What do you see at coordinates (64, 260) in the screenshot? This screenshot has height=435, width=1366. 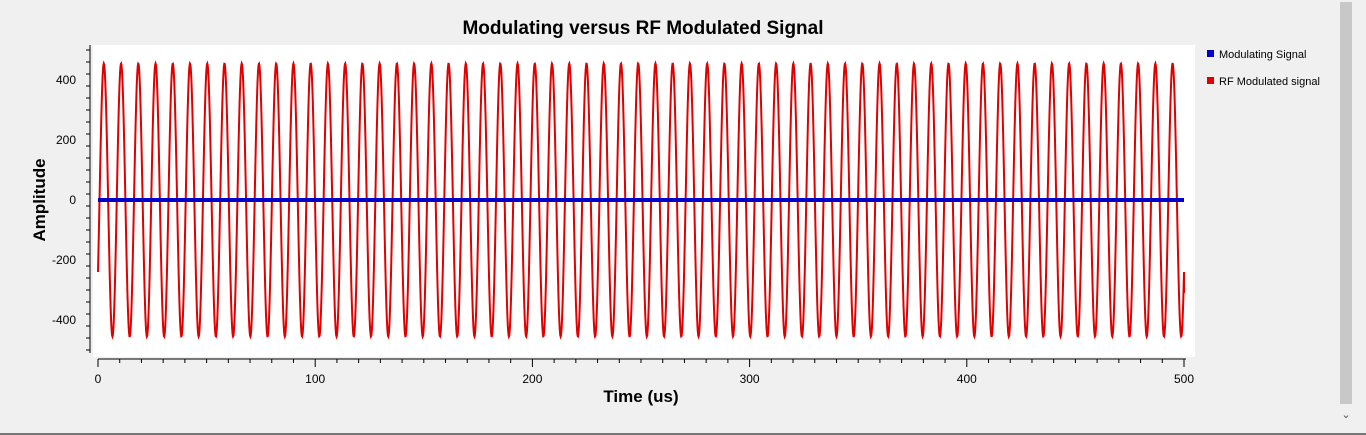 I see `y-tick-label: -200` at bounding box center [64, 260].